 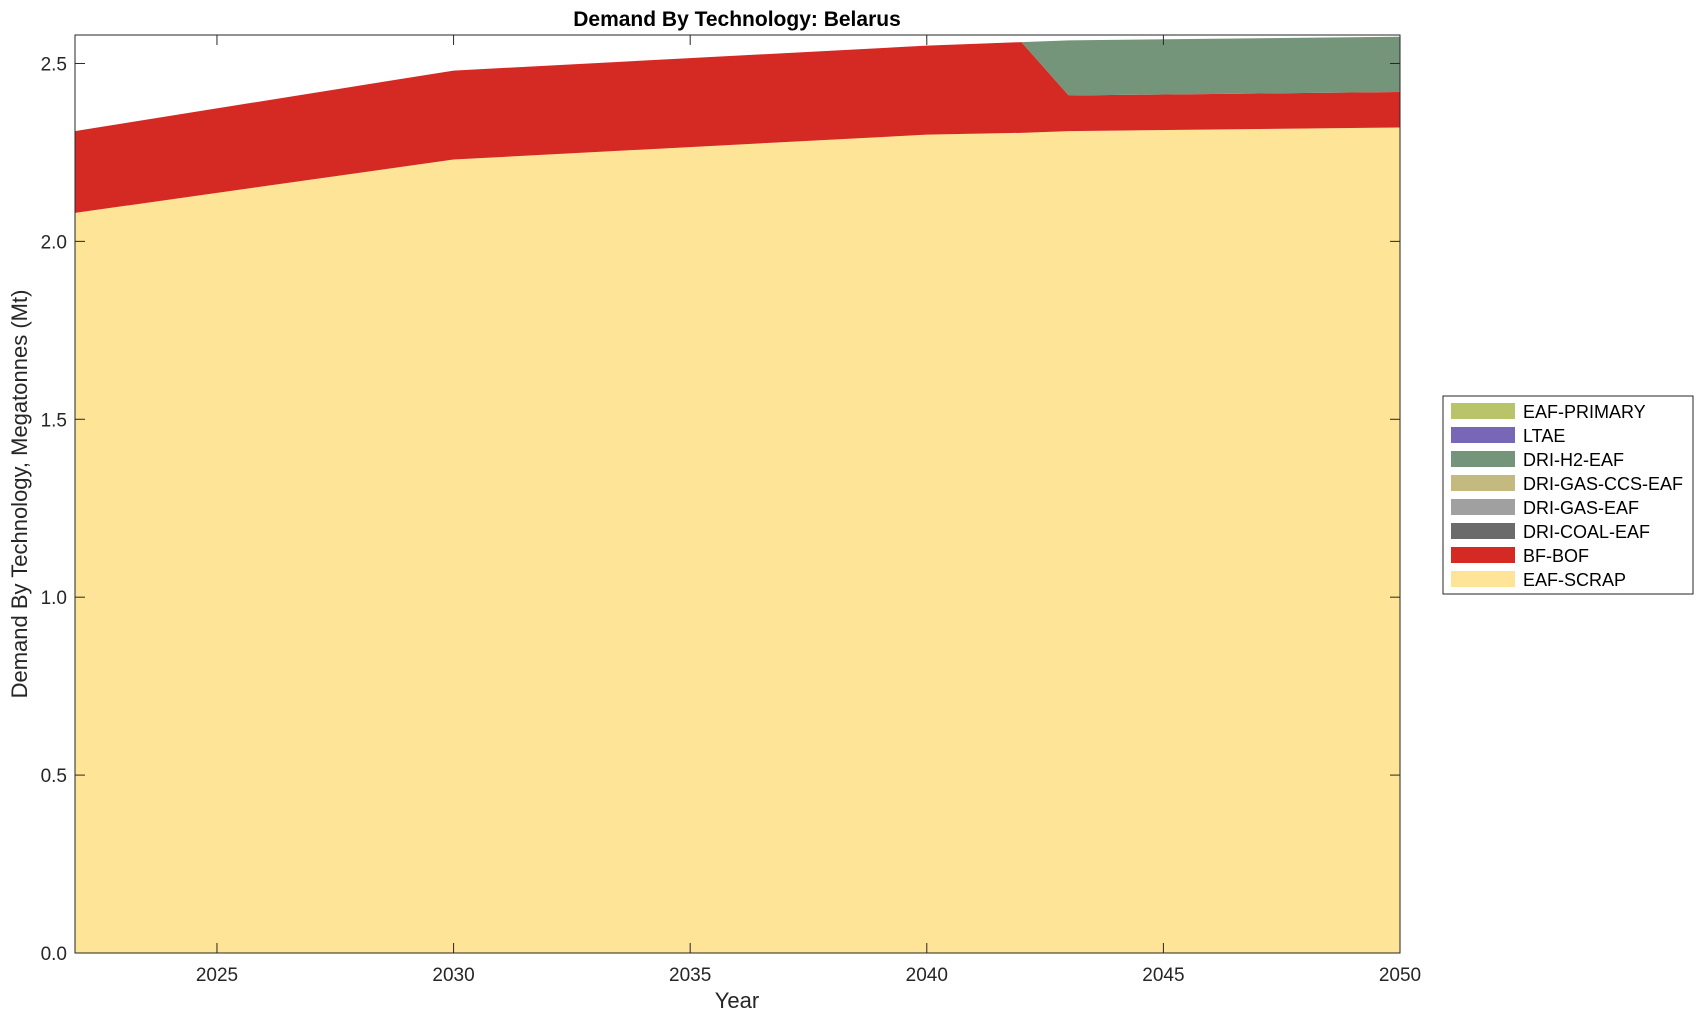 What do you see at coordinates (54, 242) in the screenshot?
I see `y-tick-label: 2.0` at bounding box center [54, 242].